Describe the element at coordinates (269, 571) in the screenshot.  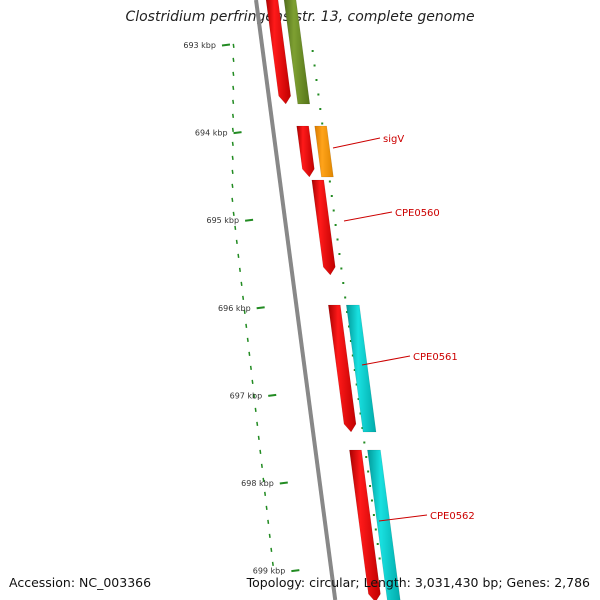
I see `kbp-tick-label: 699 kbp` at that location.